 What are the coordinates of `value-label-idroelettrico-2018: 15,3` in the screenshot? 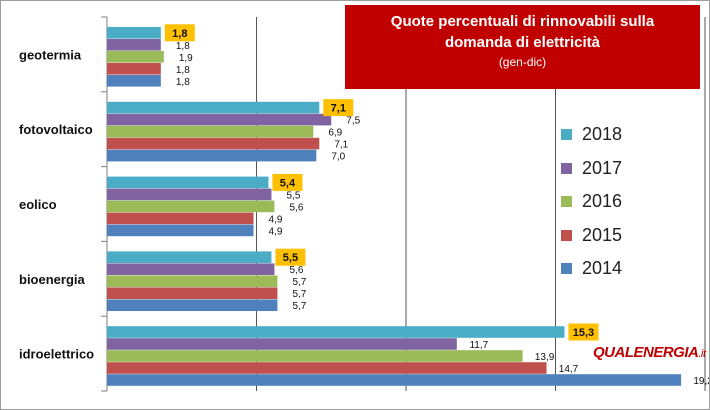 It's located at (583, 333).